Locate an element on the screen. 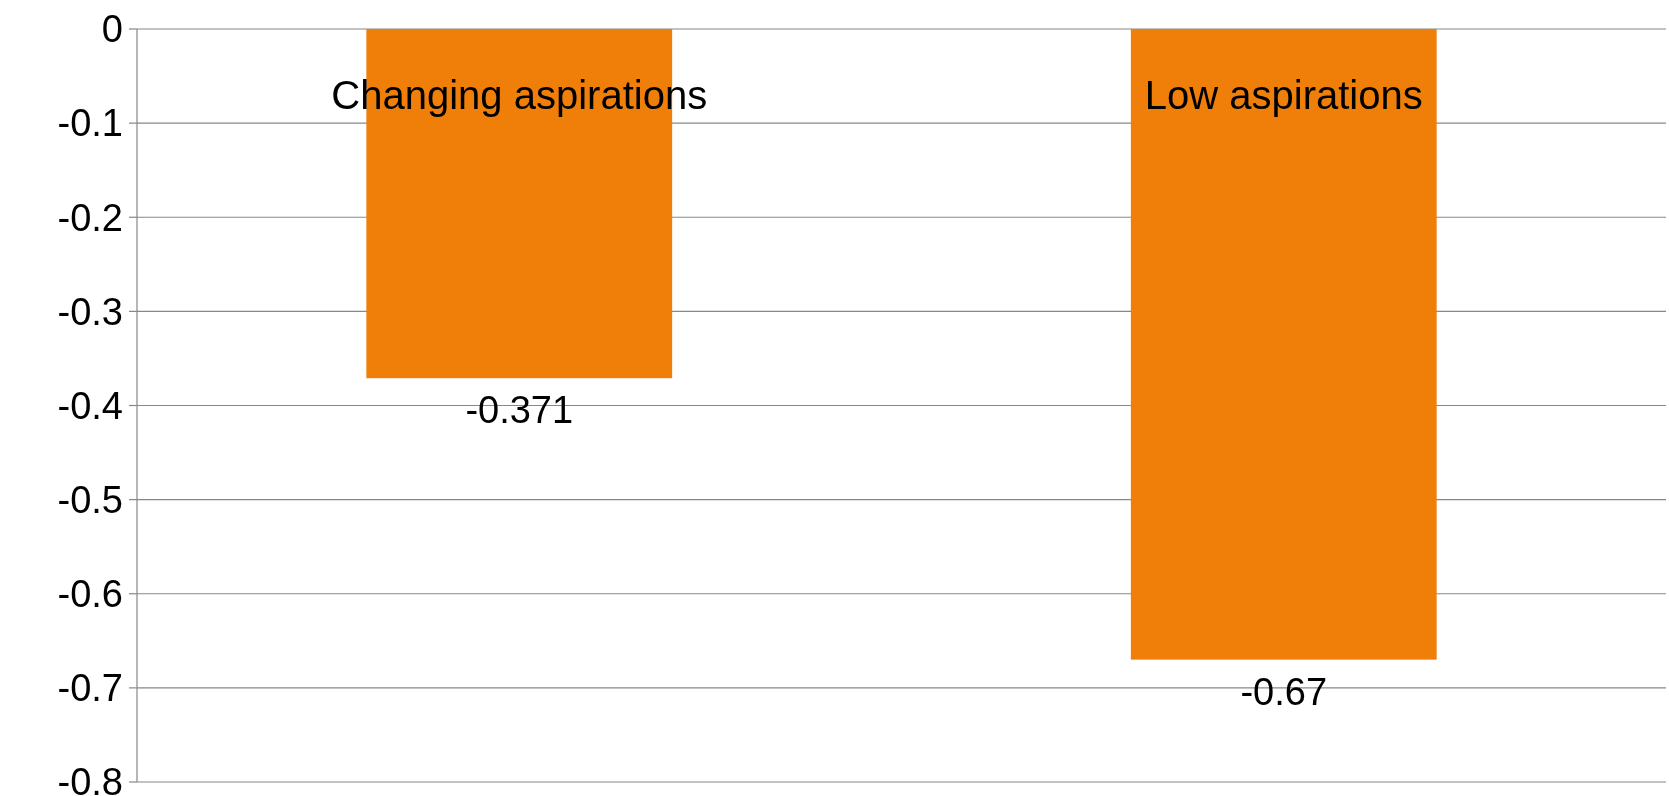 This screenshot has width=1669, height=796. y-tick-label: 0 is located at coordinates (112, 29).